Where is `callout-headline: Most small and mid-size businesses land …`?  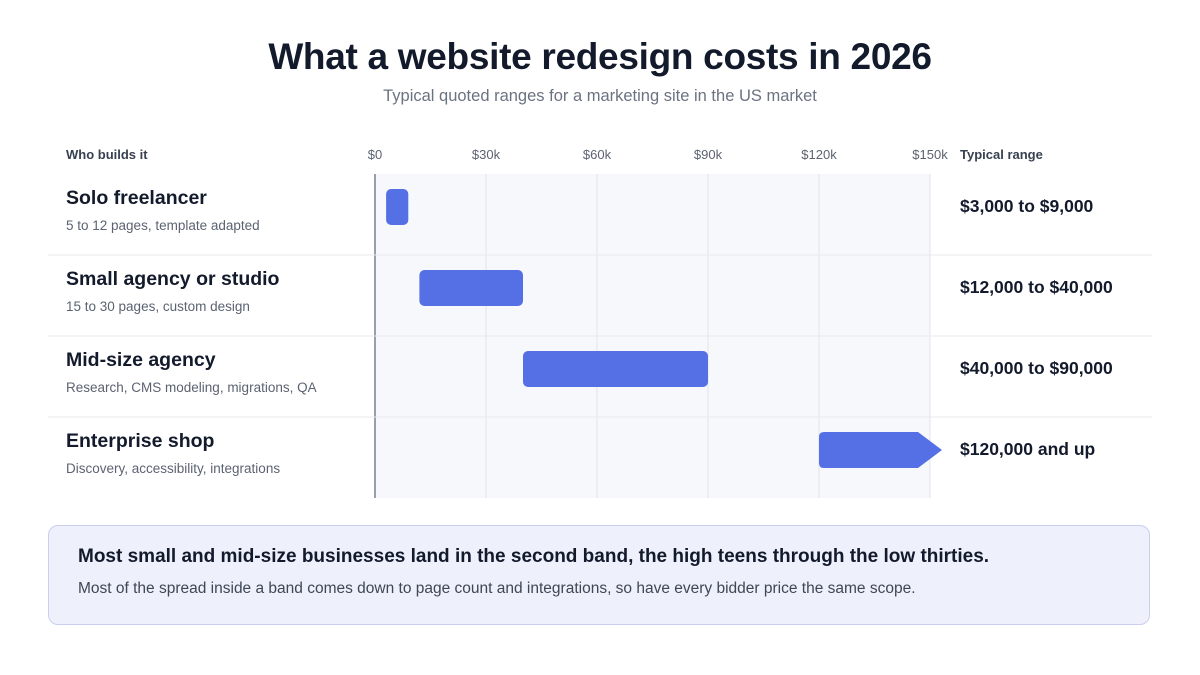
callout-headline: Most small and mid-size businesses land … is located at coordinates (534, 556).